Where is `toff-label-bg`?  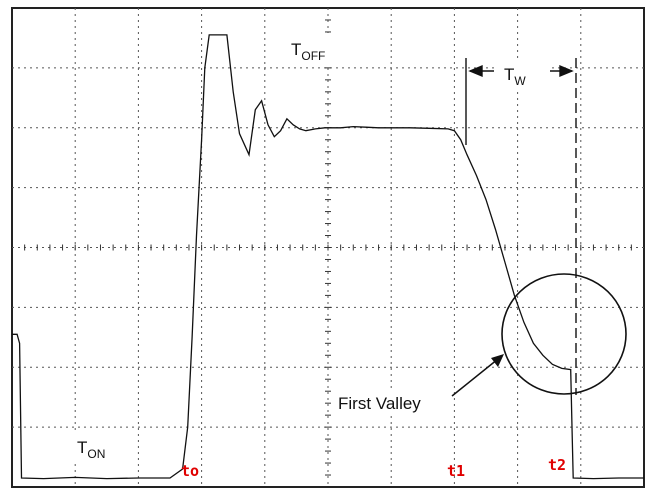
toff-label-bg is located at coordinates (319, 49).